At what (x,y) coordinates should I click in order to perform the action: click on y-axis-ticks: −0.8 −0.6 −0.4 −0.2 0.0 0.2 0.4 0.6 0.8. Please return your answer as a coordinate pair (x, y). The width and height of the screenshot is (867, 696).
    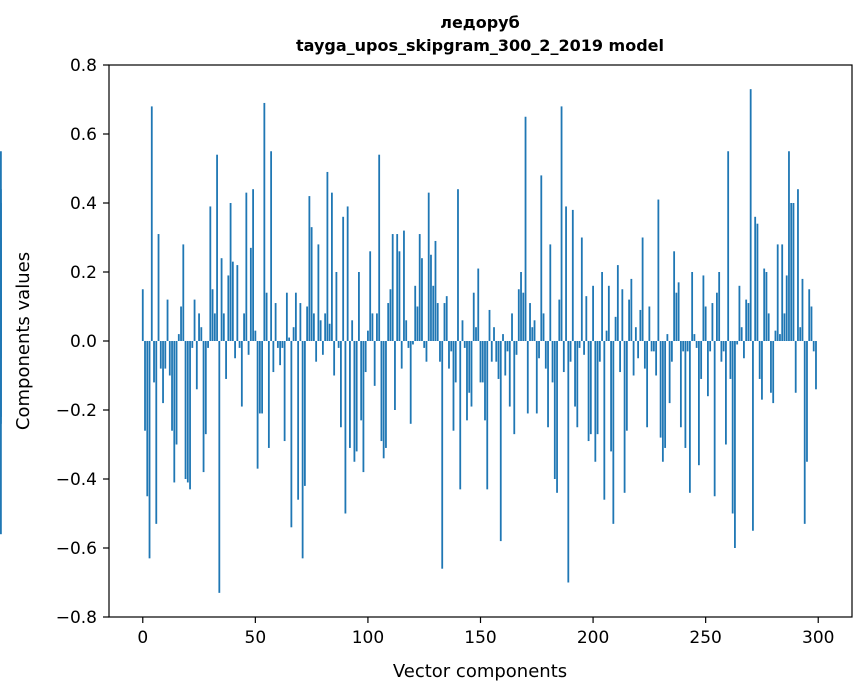
    Looking at the image, I should click on (82, 342).